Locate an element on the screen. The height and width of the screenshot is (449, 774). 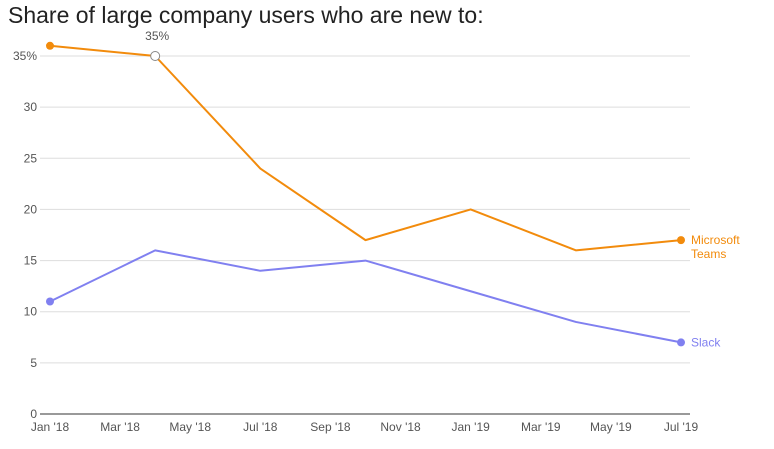
y-tick-label: 15 is located at coordinates (31, 261).